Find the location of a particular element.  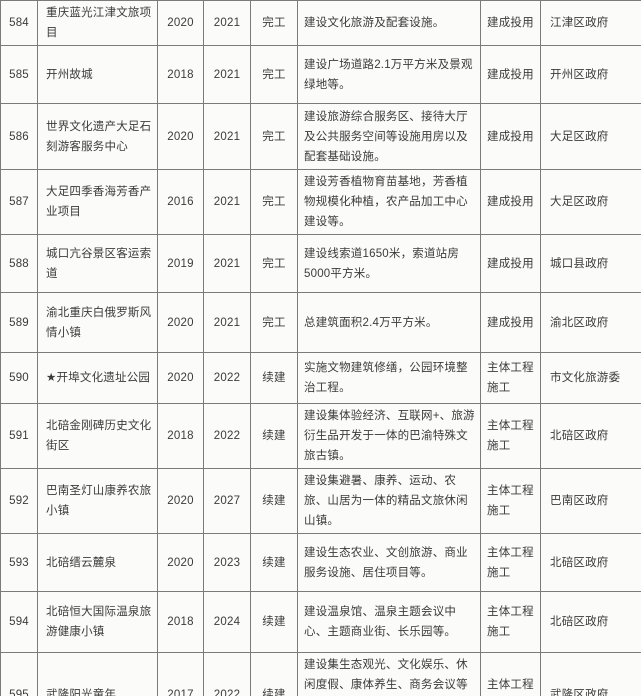

description-cell: 建设集避暑、康养、运动、农旅、山居为一体的精品文旅休闲山镇。 is located at coordinates (389, 501).